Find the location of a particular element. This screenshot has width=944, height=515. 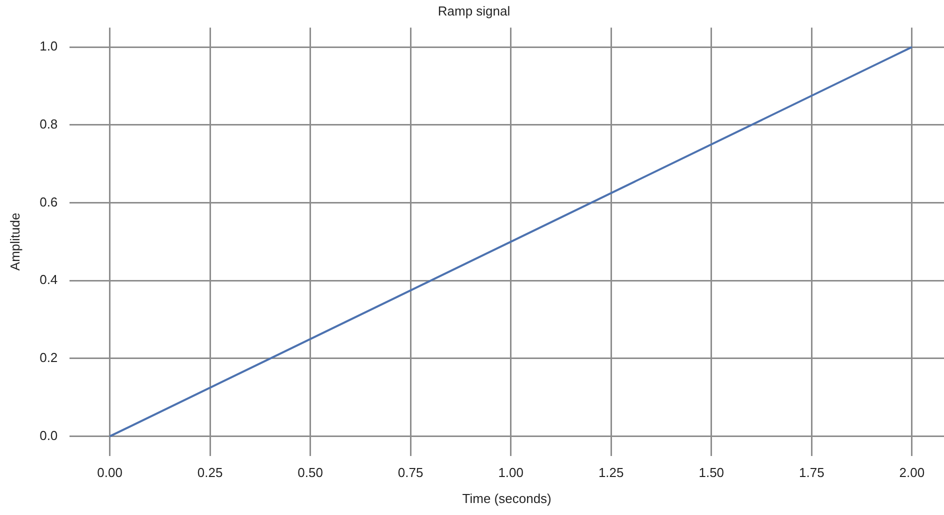

y-tick-label: 0.4 is located at coordinates (49, 280).